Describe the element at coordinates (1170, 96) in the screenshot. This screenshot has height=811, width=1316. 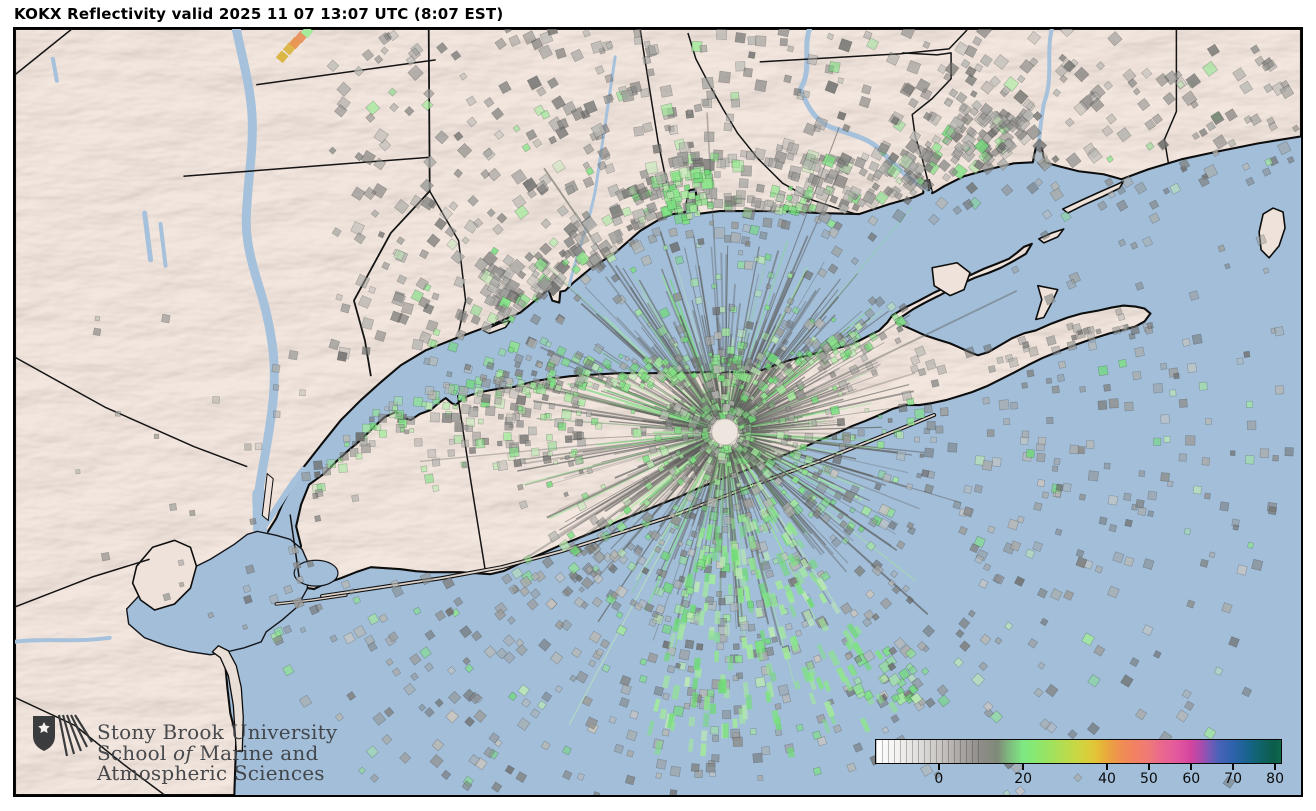
I see `border-ct-ri` at that location.